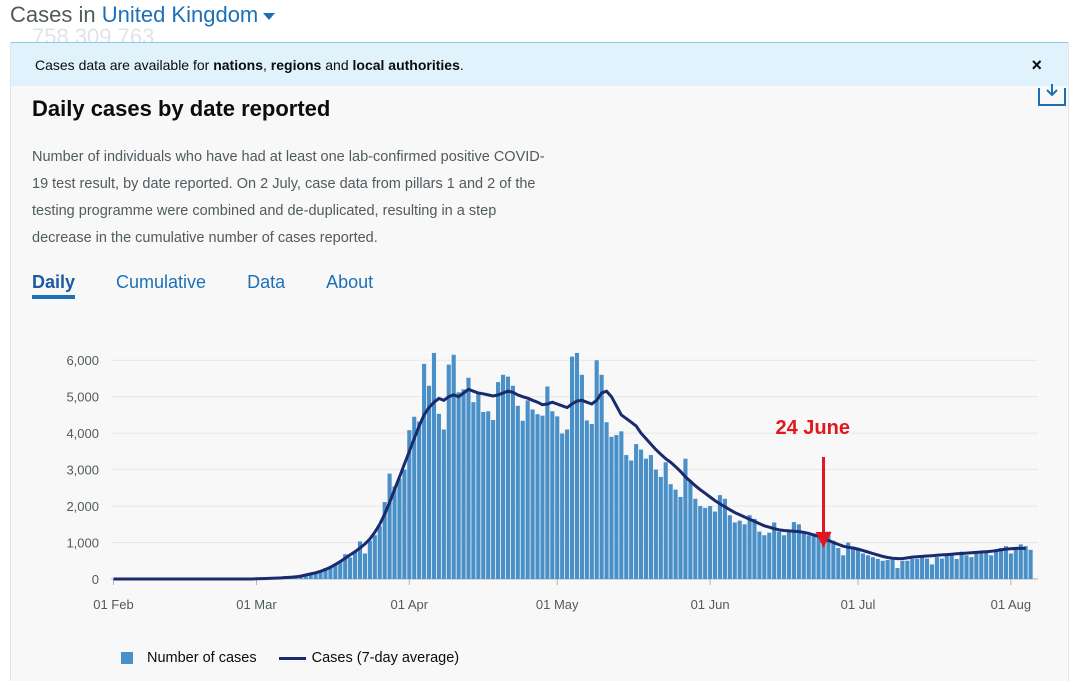 The height and width of the screenshot is (681, 1069). I want to click on download-icon, so click(1052, 95).